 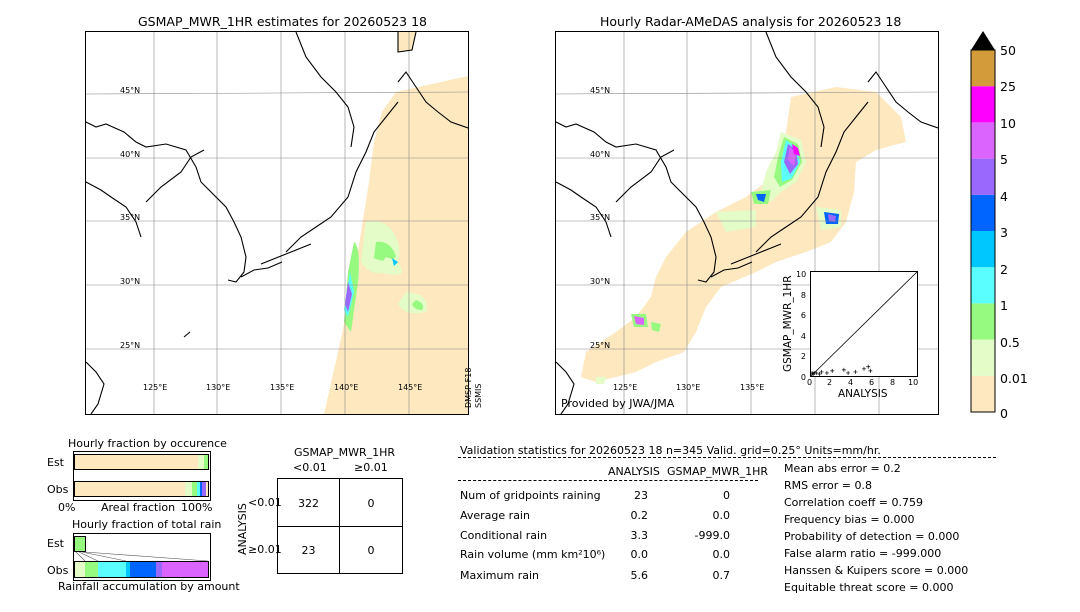 I want to click on scatter-inset, so click(x=864, y=324).